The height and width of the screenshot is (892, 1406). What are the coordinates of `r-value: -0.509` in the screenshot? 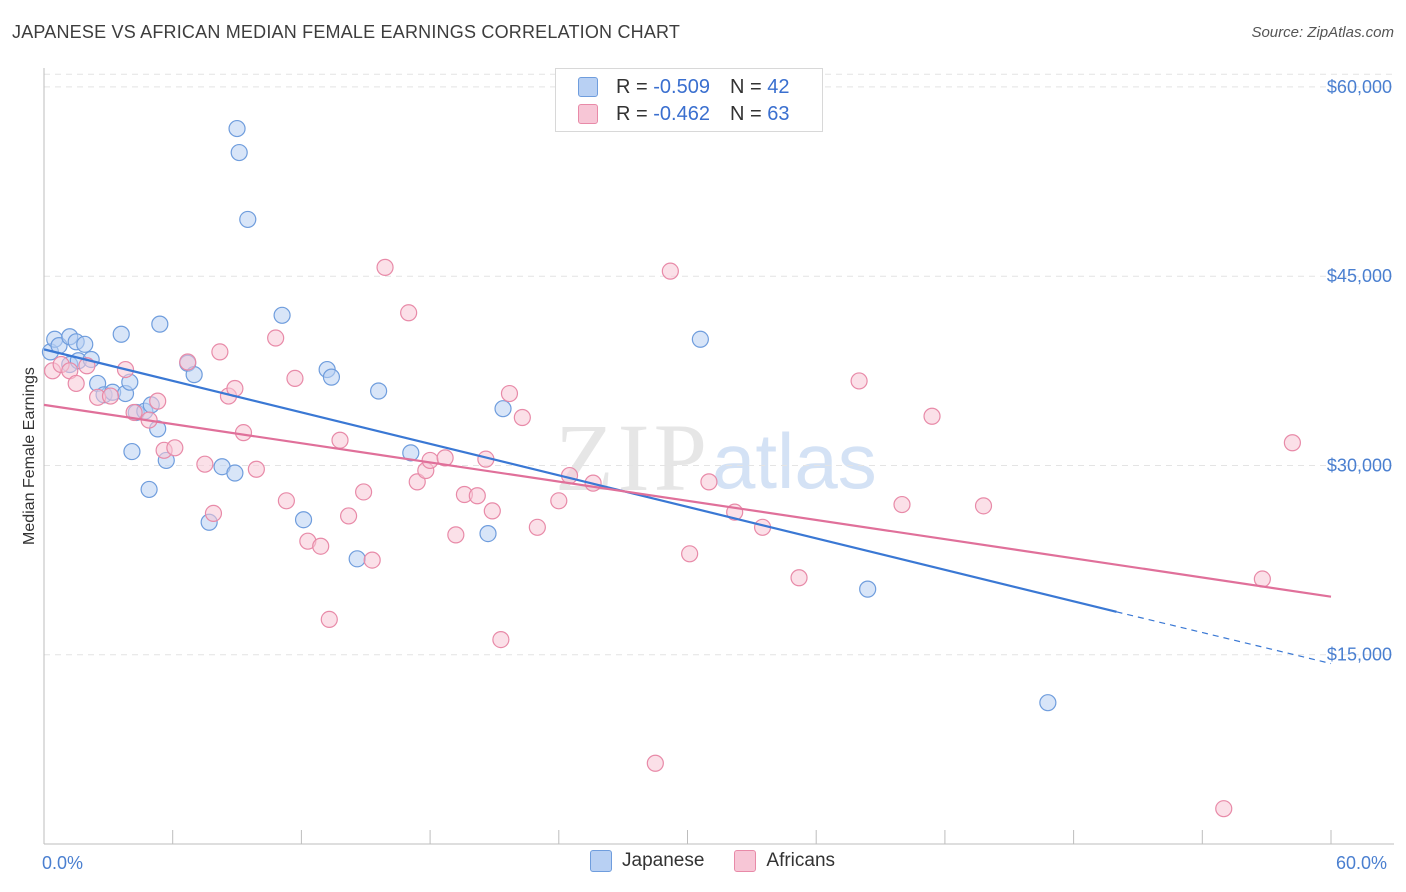 It's located at (681, 86).